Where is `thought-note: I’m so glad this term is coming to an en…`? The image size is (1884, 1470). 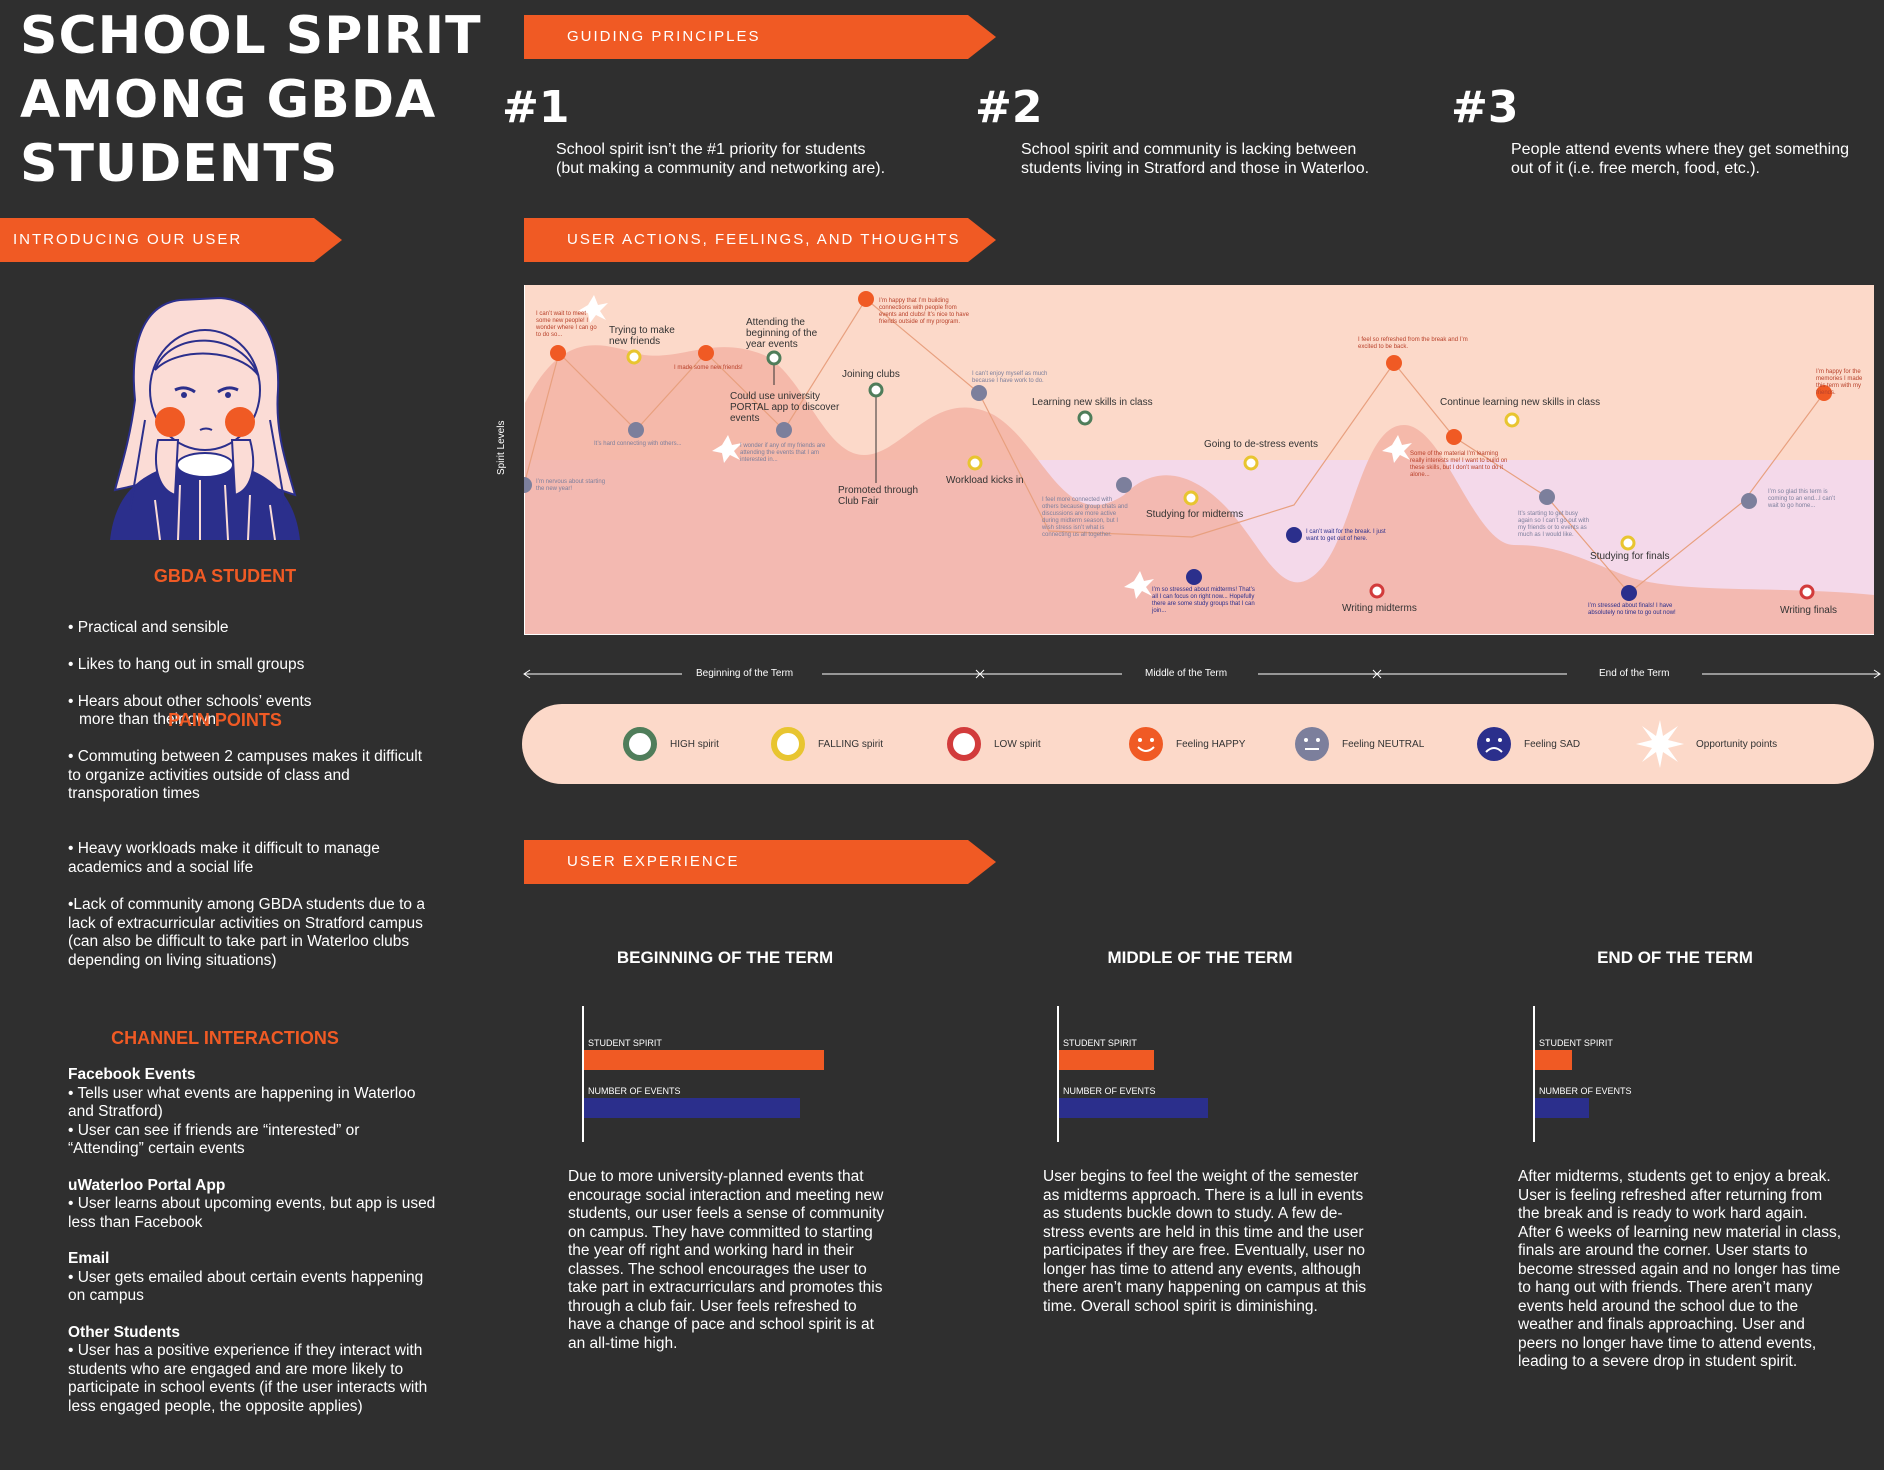 thought-note: I’m so glad this term is coming to an en… is located at coordinates (1802, 499).